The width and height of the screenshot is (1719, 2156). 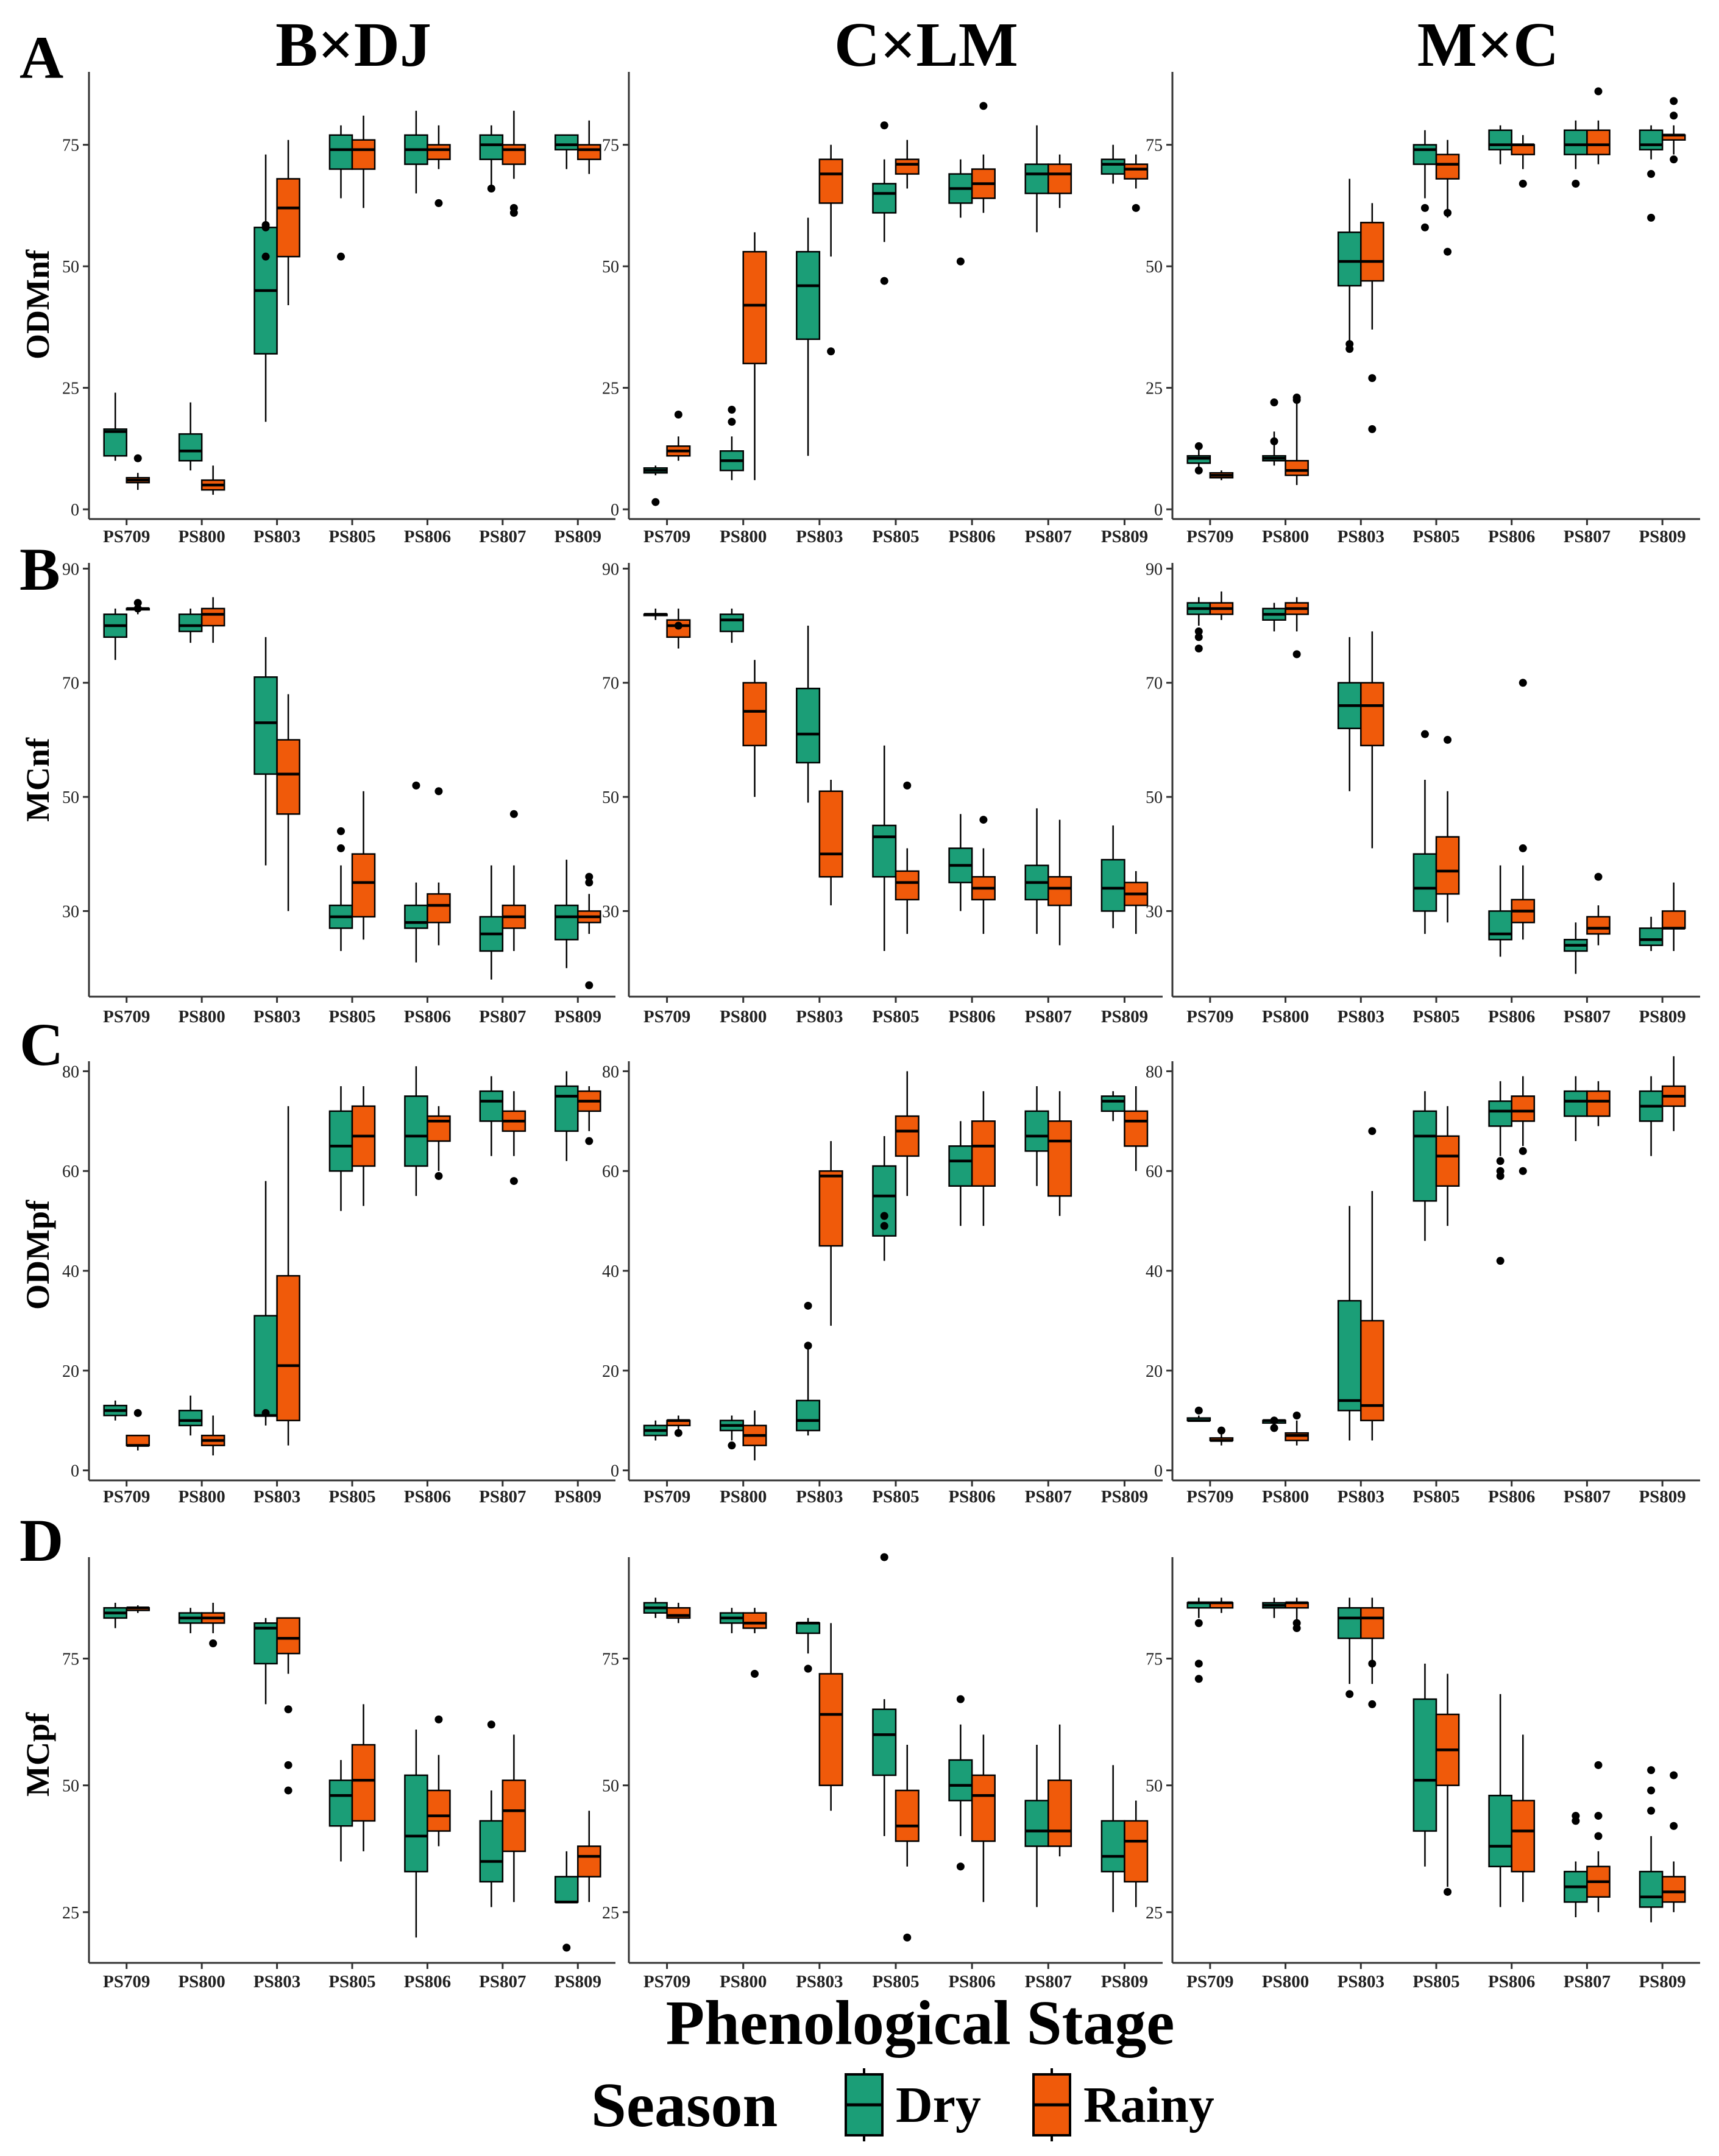 What do you see at coordinates (921, 2023) in the screenshot?
I see `x-axis-title: Phenological Stage` at bounding box center [921, 2023].